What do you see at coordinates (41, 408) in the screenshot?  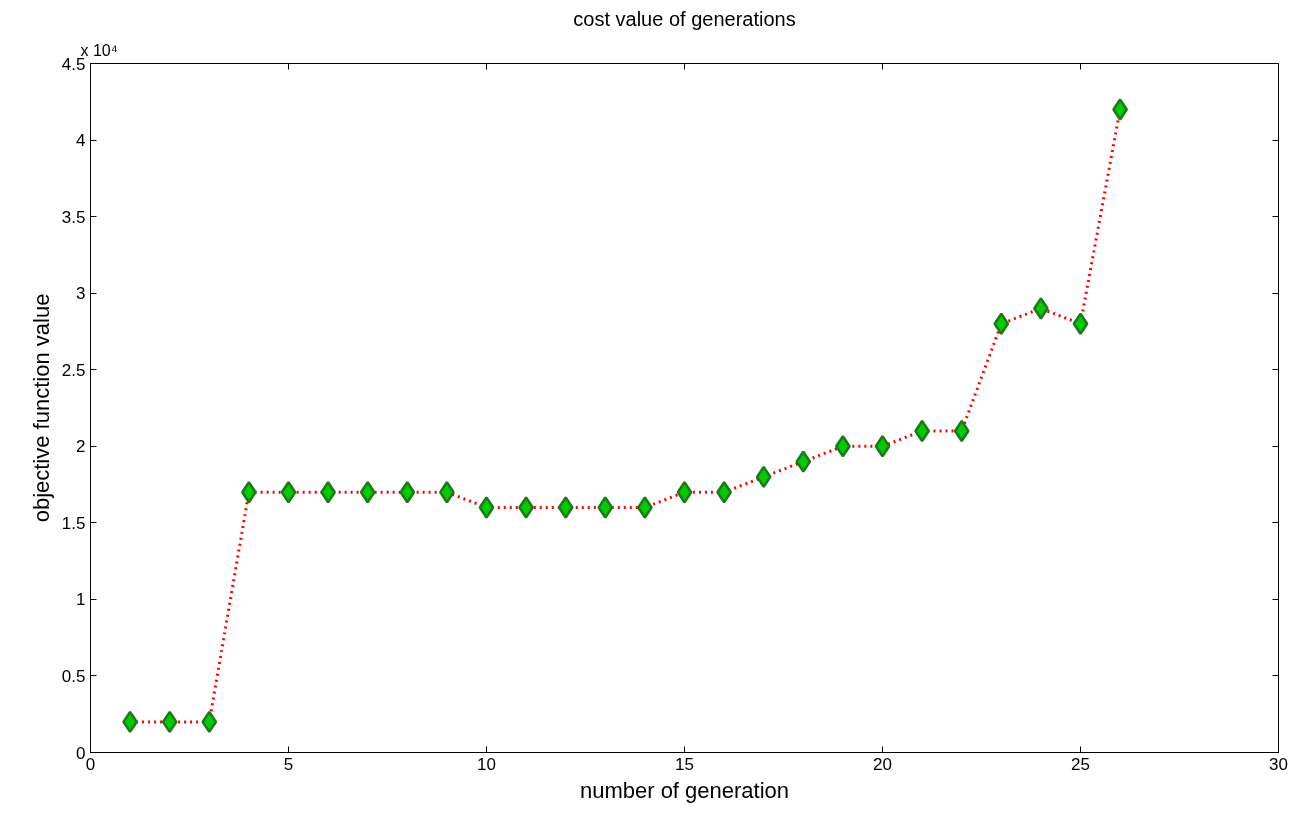 I see `y-axis-title: objective function value` at bounding box center [41, 408].